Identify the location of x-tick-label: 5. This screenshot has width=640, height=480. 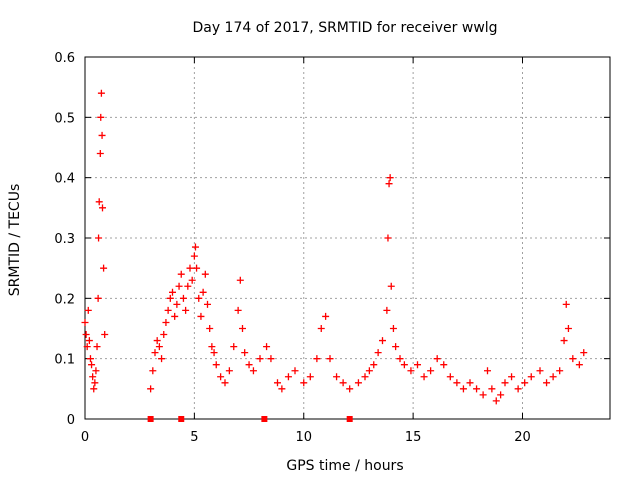
(194, 437).